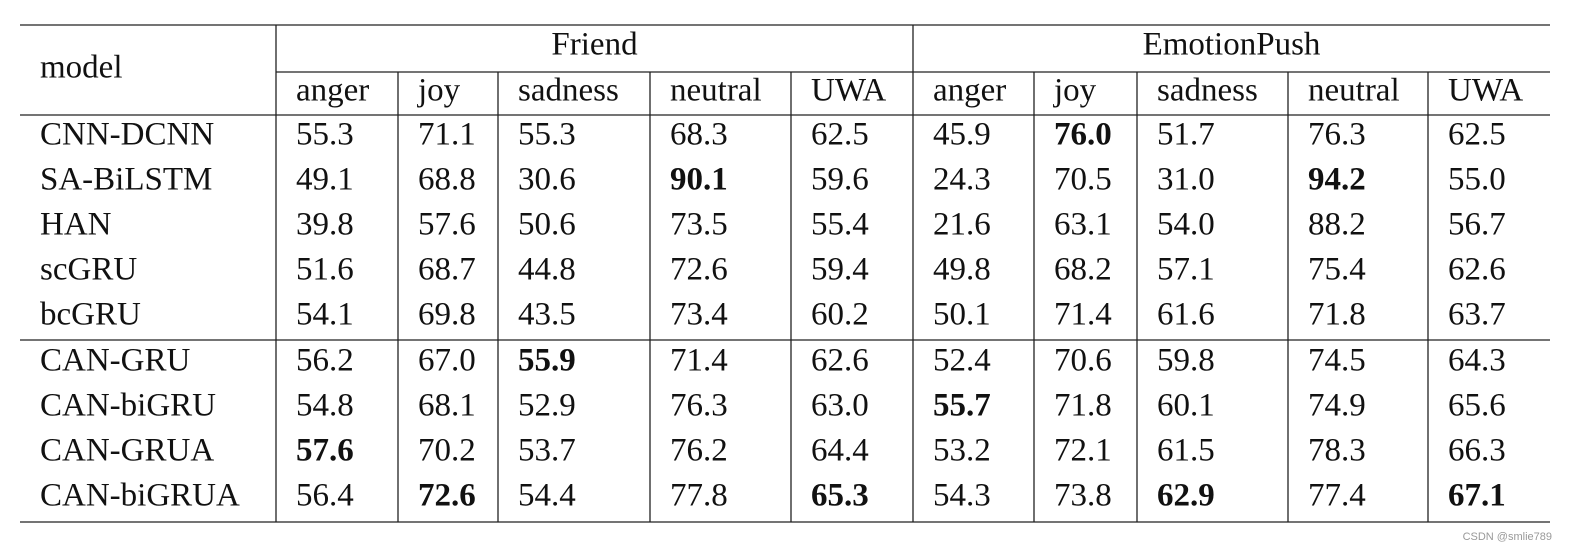 This screenshot has height=557, width=1586. I want to click on cell: 61.6, so click(1186, 315).